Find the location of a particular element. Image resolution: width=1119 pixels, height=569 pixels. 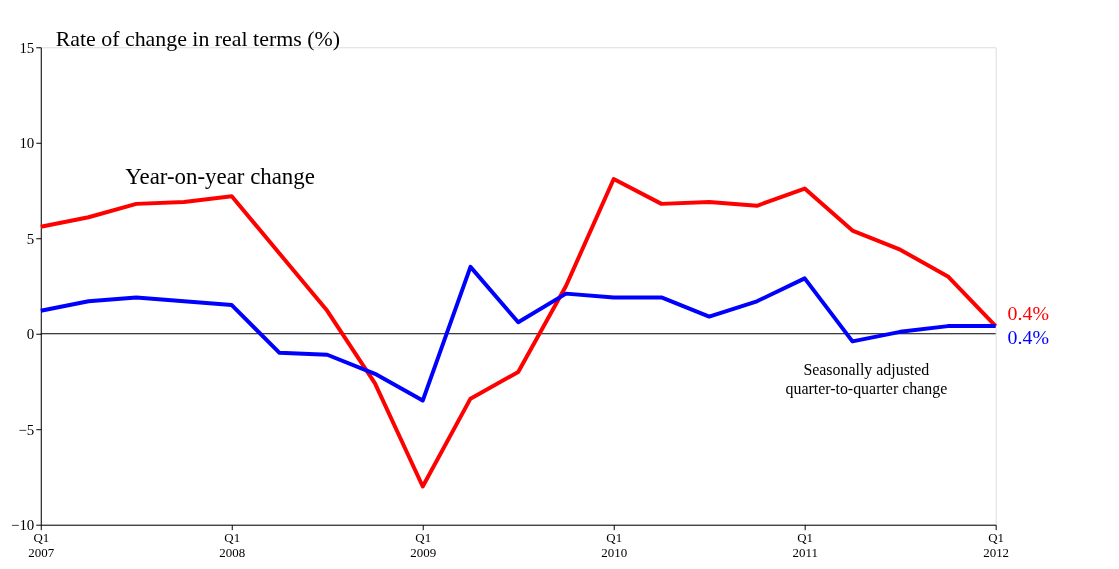

y-tick-label: 0 is located at coordinates (30, 334).